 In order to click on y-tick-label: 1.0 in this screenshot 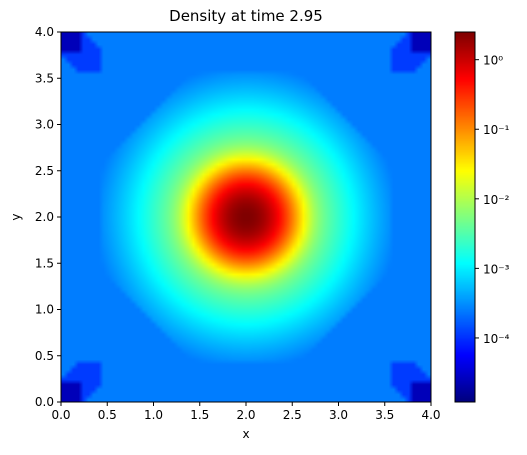, I will do `click(44, 310)`.